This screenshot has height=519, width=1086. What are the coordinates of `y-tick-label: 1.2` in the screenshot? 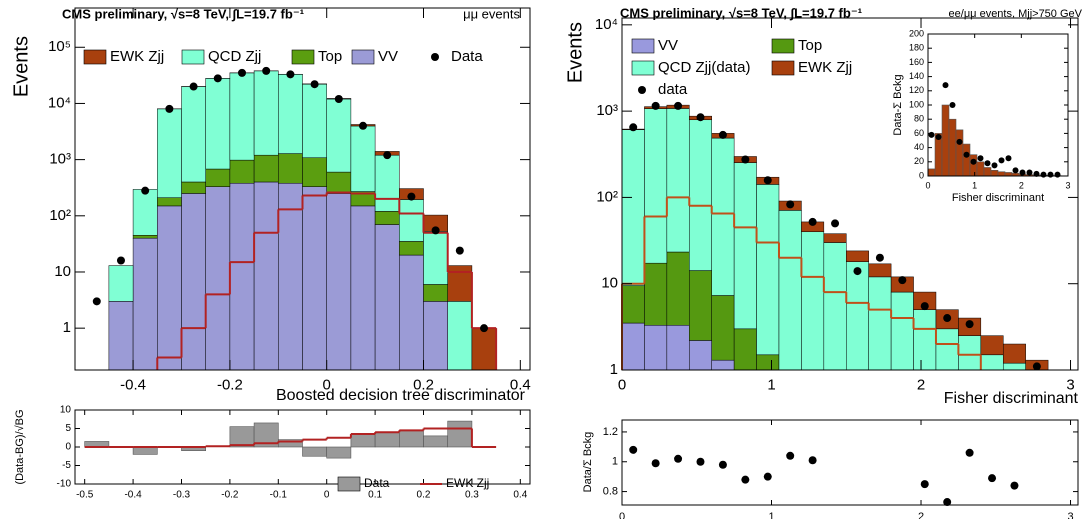 It's located at (610, 432).